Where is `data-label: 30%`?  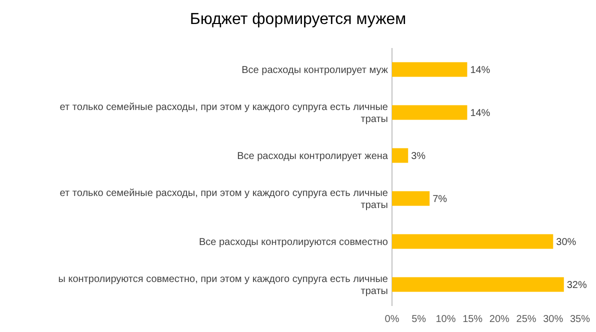 data-label: 30% is located at coordinates (566, 242).